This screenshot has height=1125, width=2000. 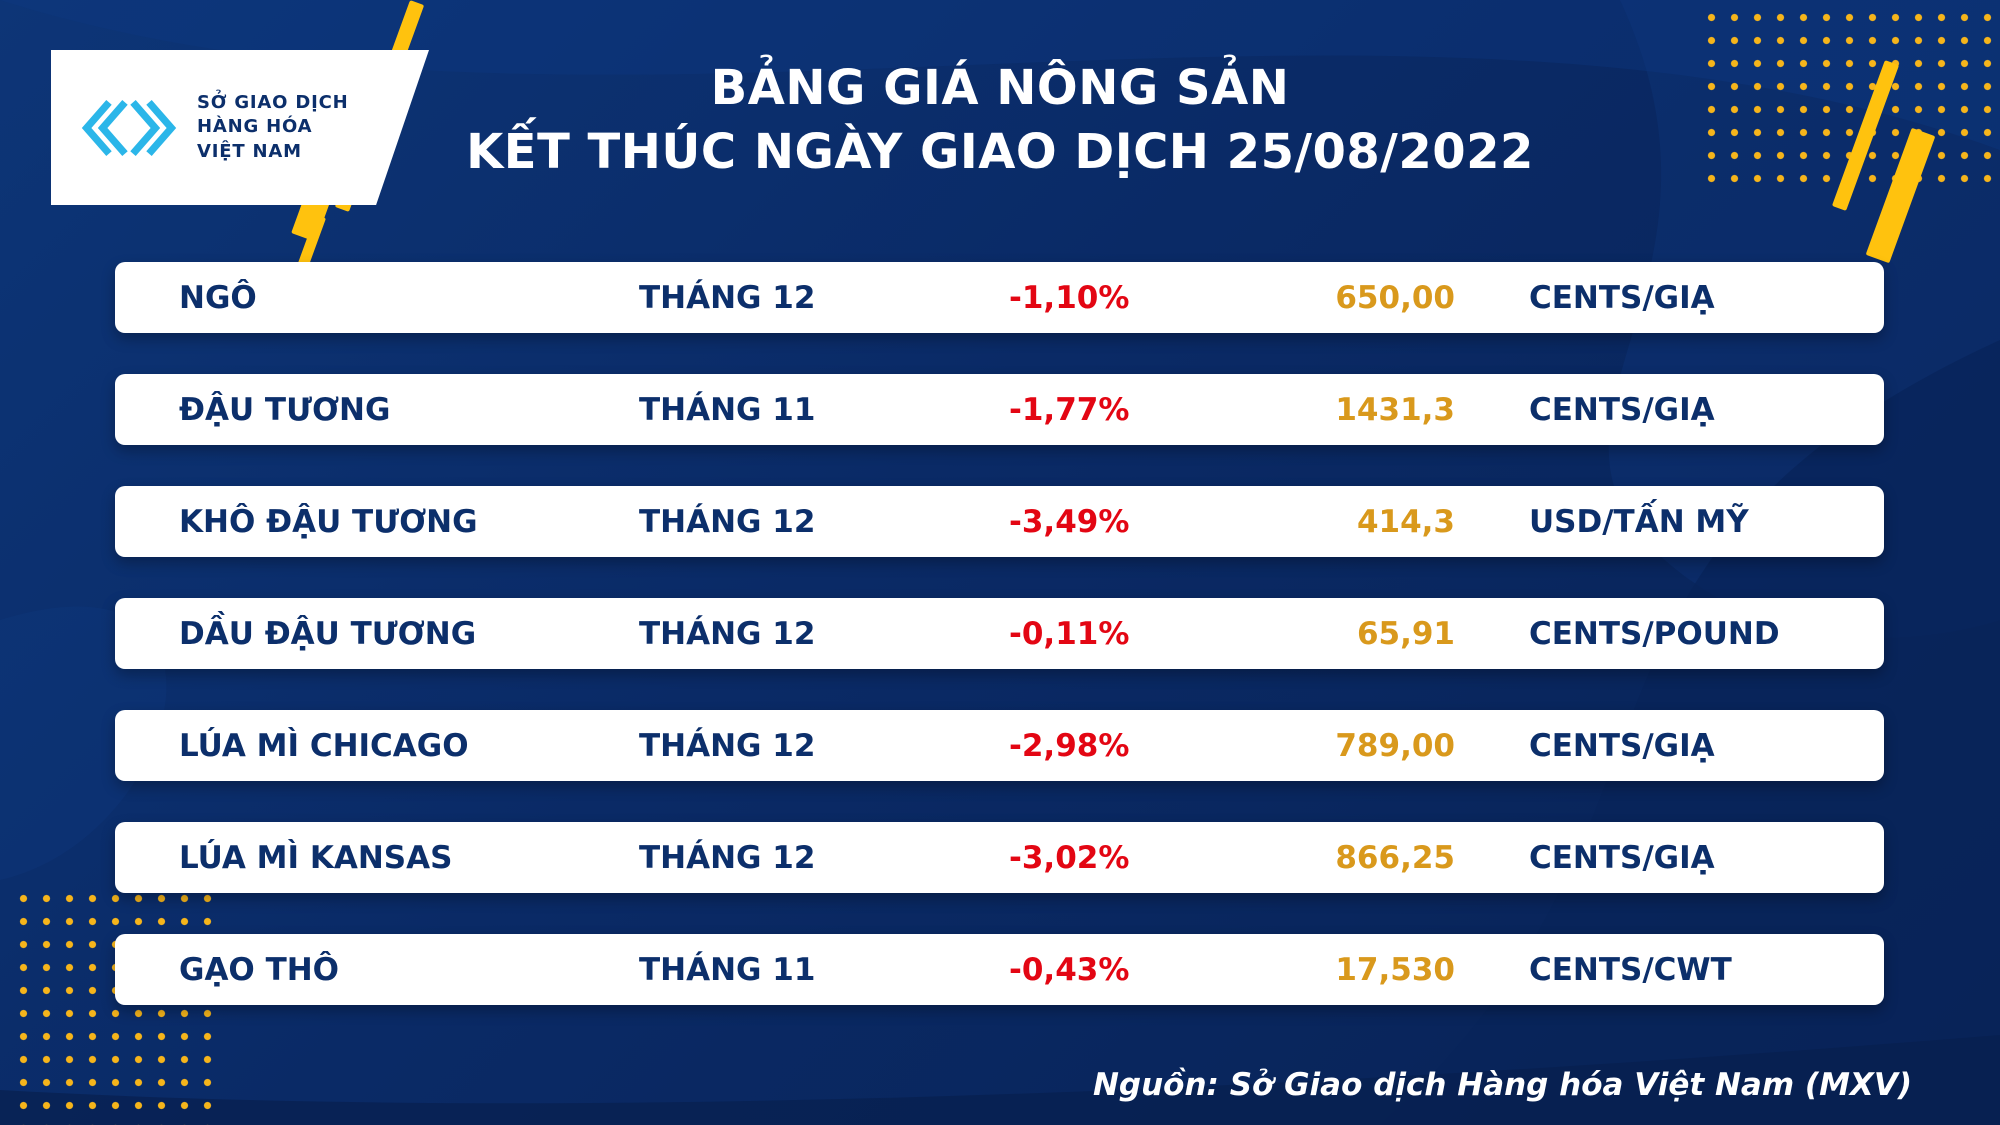 I want to click on logo-text-line2: HÀNG HÓA, so click(x=255, y=127).